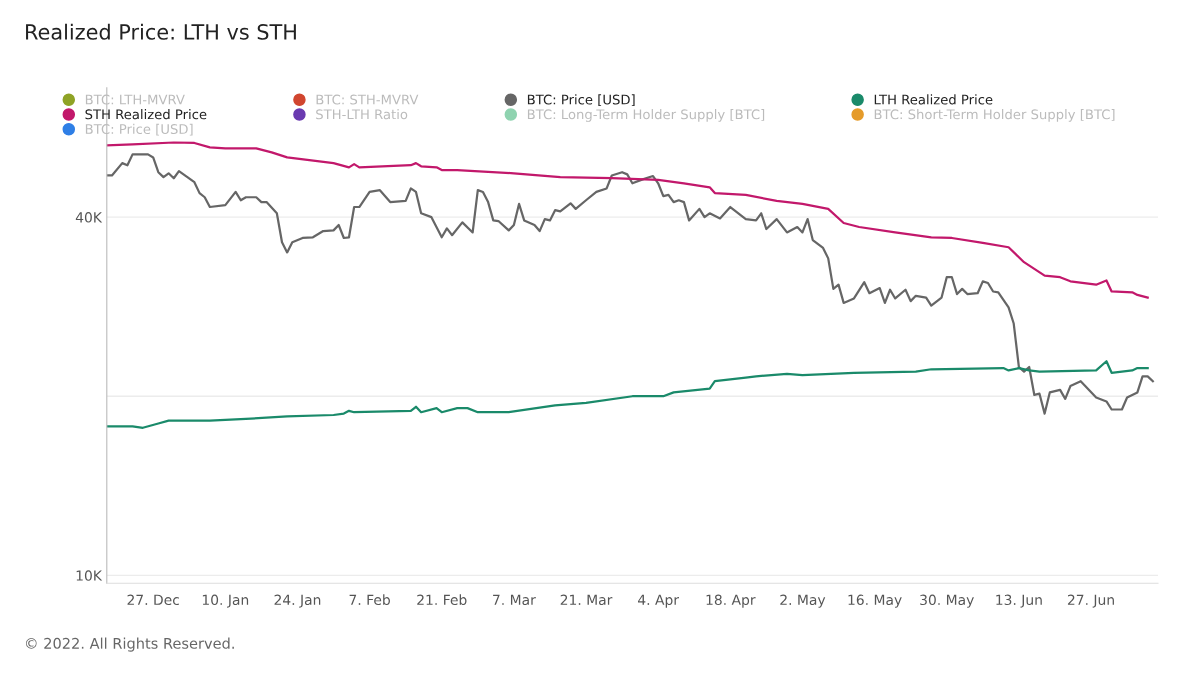  What do you see at coordinates (130, 644) in the screenshot?
I see `text: © 2022. All Rights Reserved.` at bounding box center [130, 644].